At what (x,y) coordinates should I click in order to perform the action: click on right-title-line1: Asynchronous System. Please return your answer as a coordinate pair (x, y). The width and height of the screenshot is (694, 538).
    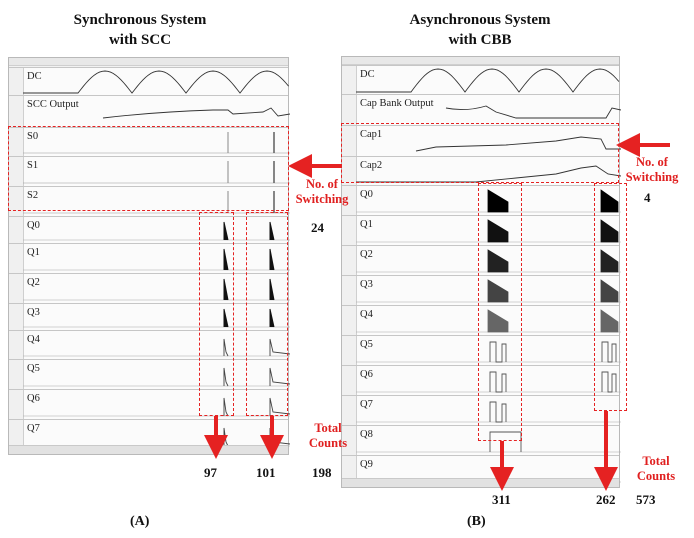
    Looking at the image, I should click on (480, 20).